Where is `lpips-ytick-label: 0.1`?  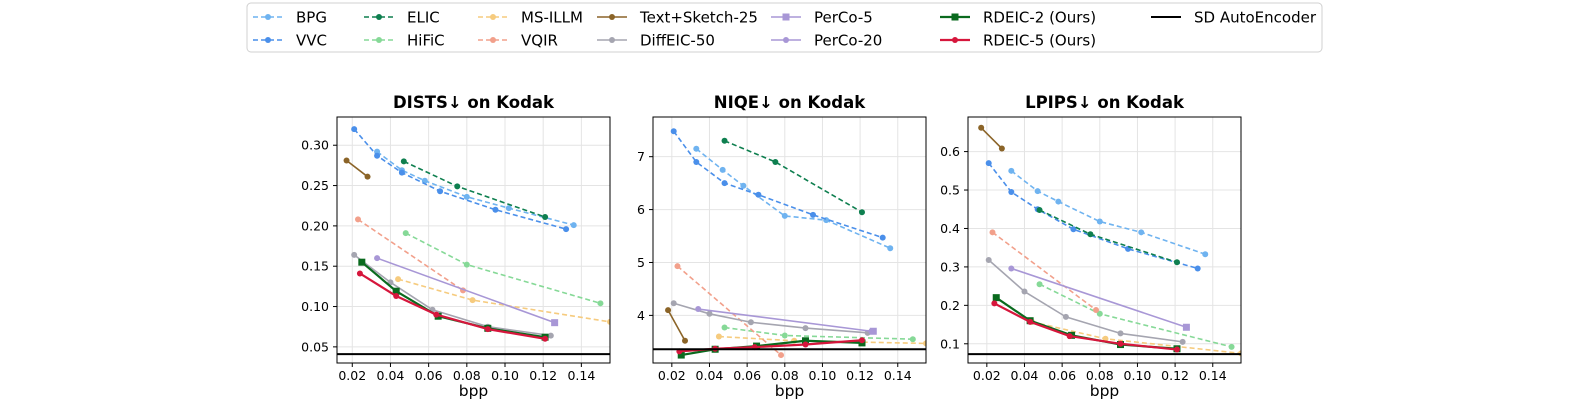 lpips-ytick-label: 0.1 is located at coordinates (950, 343).